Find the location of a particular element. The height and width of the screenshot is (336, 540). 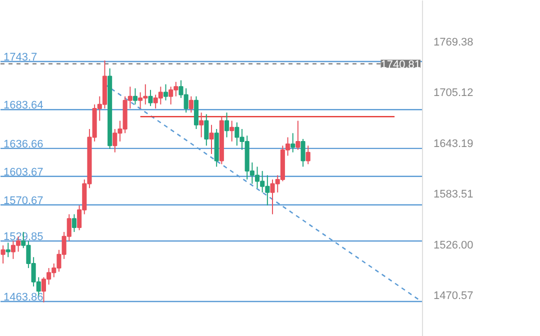

ref-line-label: 1743.7 is located at coordinates (21, 58).